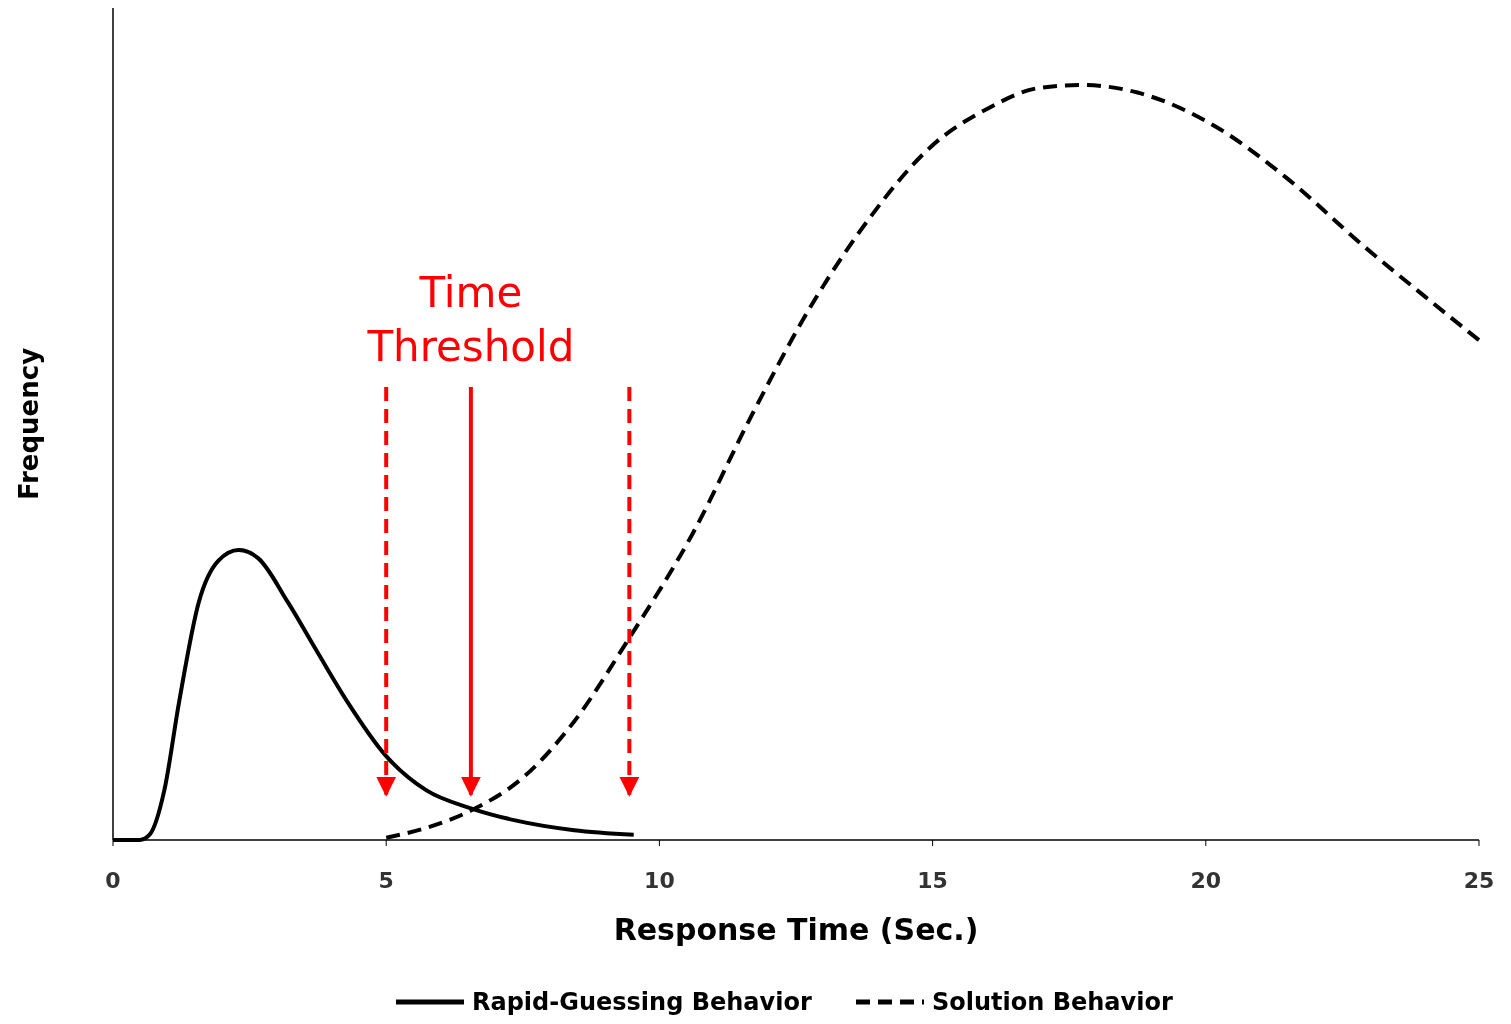 This screenshot has height=1024, width=1511. I want to click on x-tick-label: 15, so click(932, 880).